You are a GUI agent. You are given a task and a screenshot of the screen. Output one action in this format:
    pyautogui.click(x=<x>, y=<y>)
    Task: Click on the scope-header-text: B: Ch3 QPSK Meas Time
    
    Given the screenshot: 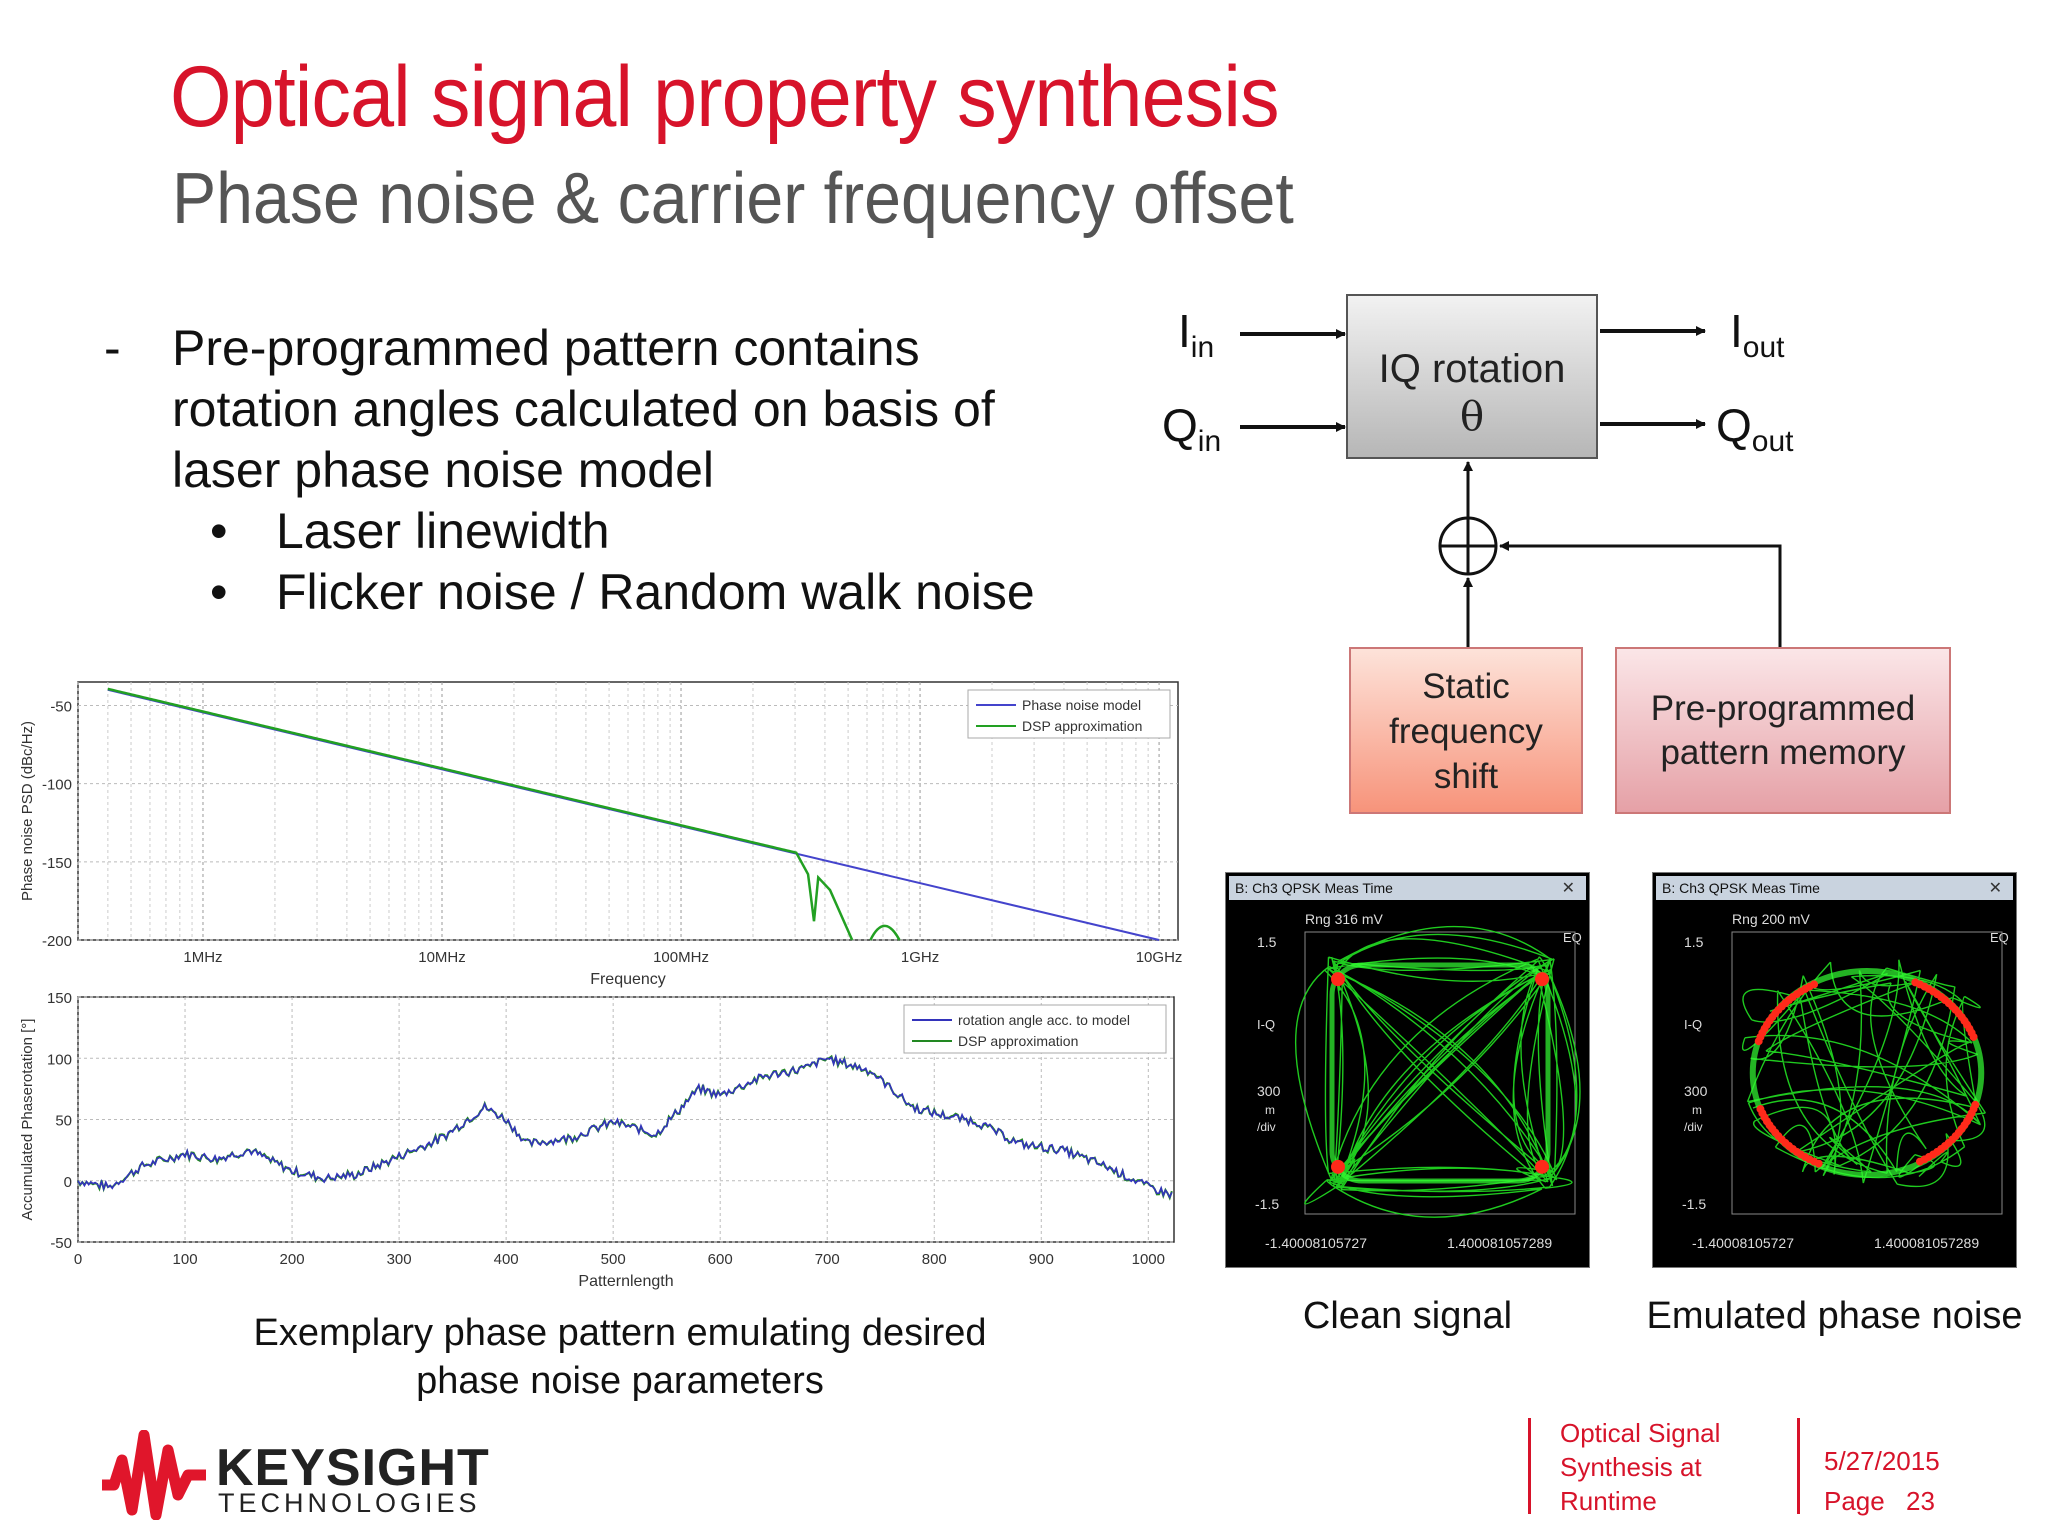 What is the action you would take?
    pyautogui.click(x=1314, y=888)
    